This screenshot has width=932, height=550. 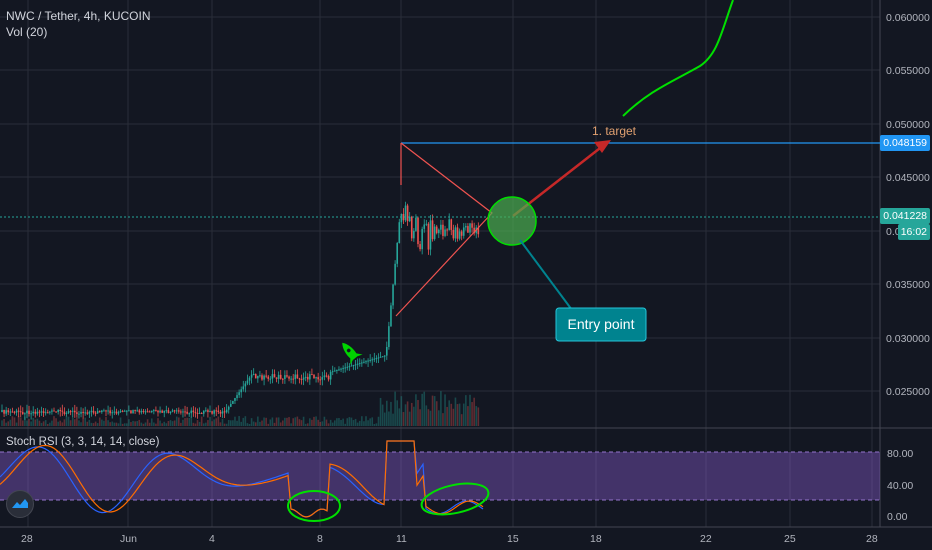 I want to click on rsi-tick: 40.00, so click(x=900, y=486).